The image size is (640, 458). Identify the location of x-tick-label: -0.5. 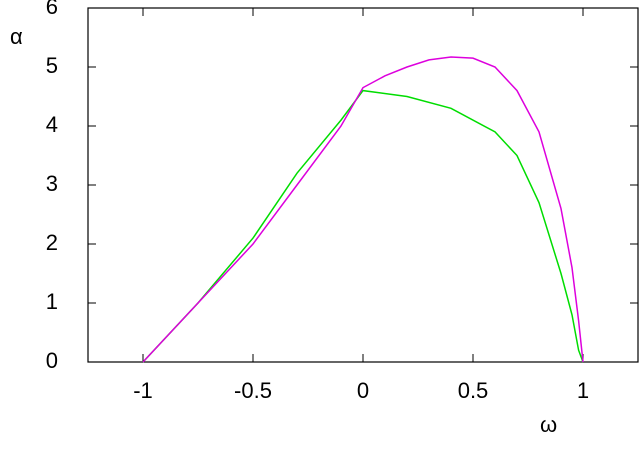
(253, 390).